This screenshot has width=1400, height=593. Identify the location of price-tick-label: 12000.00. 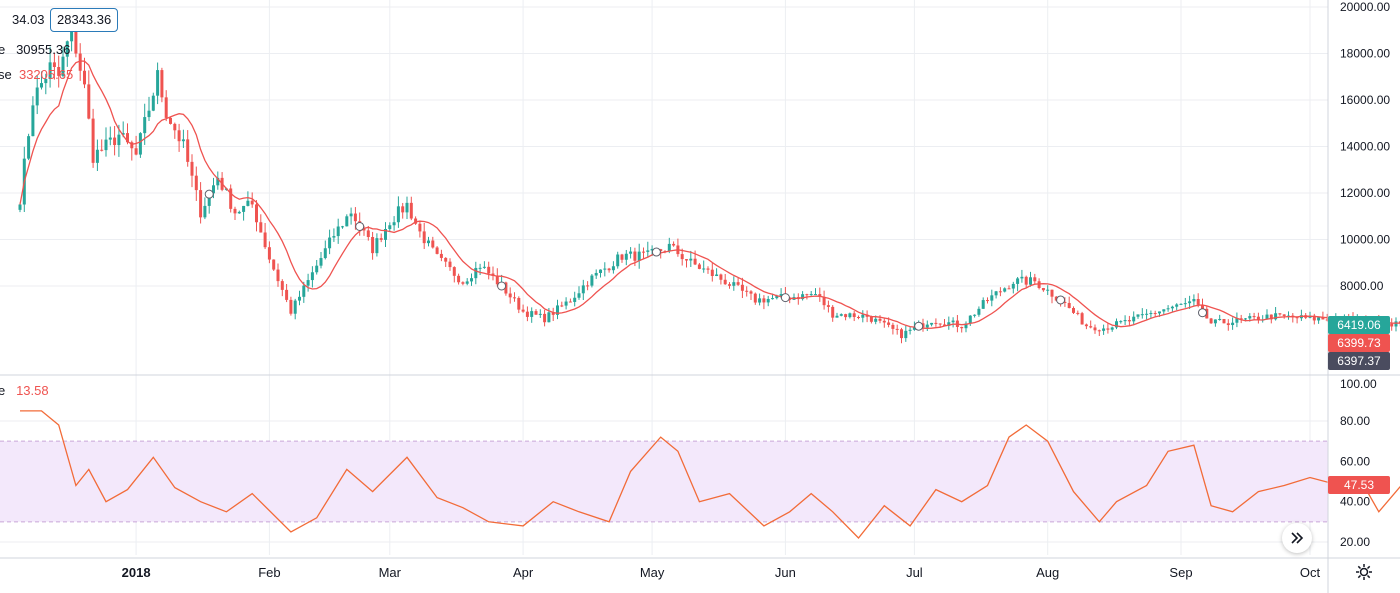
(1365, 193).